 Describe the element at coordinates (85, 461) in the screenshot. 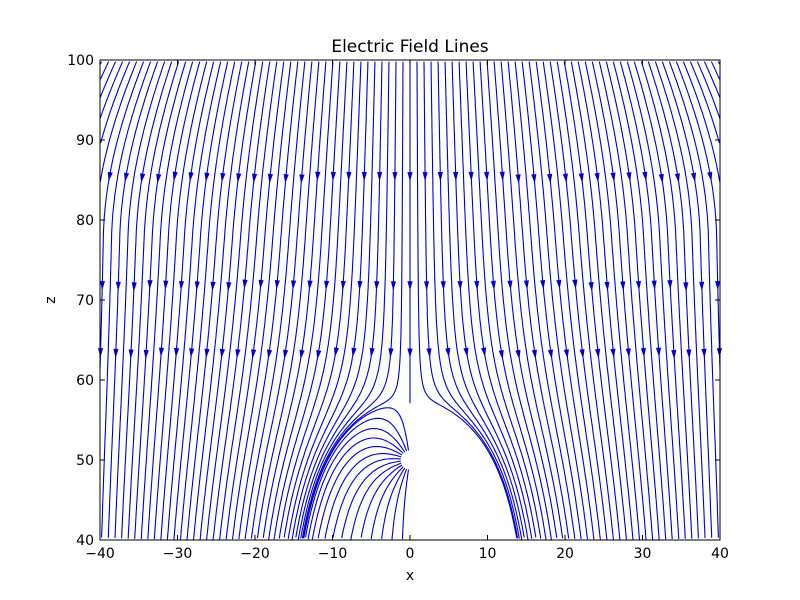

I see `y-tick-label: 50` at that location.